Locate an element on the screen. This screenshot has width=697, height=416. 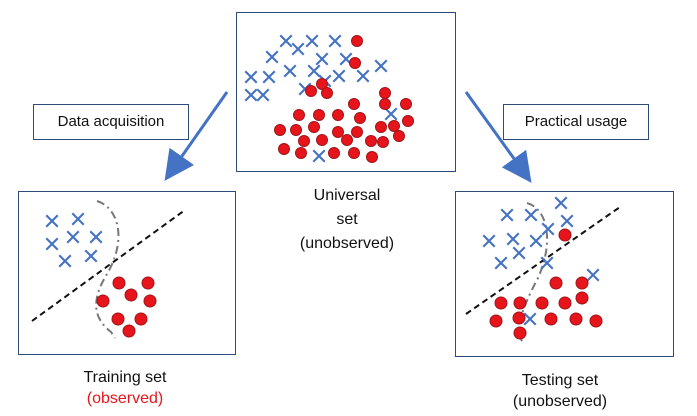
universal-caption-line2: set is located at coordinates (347, 219).